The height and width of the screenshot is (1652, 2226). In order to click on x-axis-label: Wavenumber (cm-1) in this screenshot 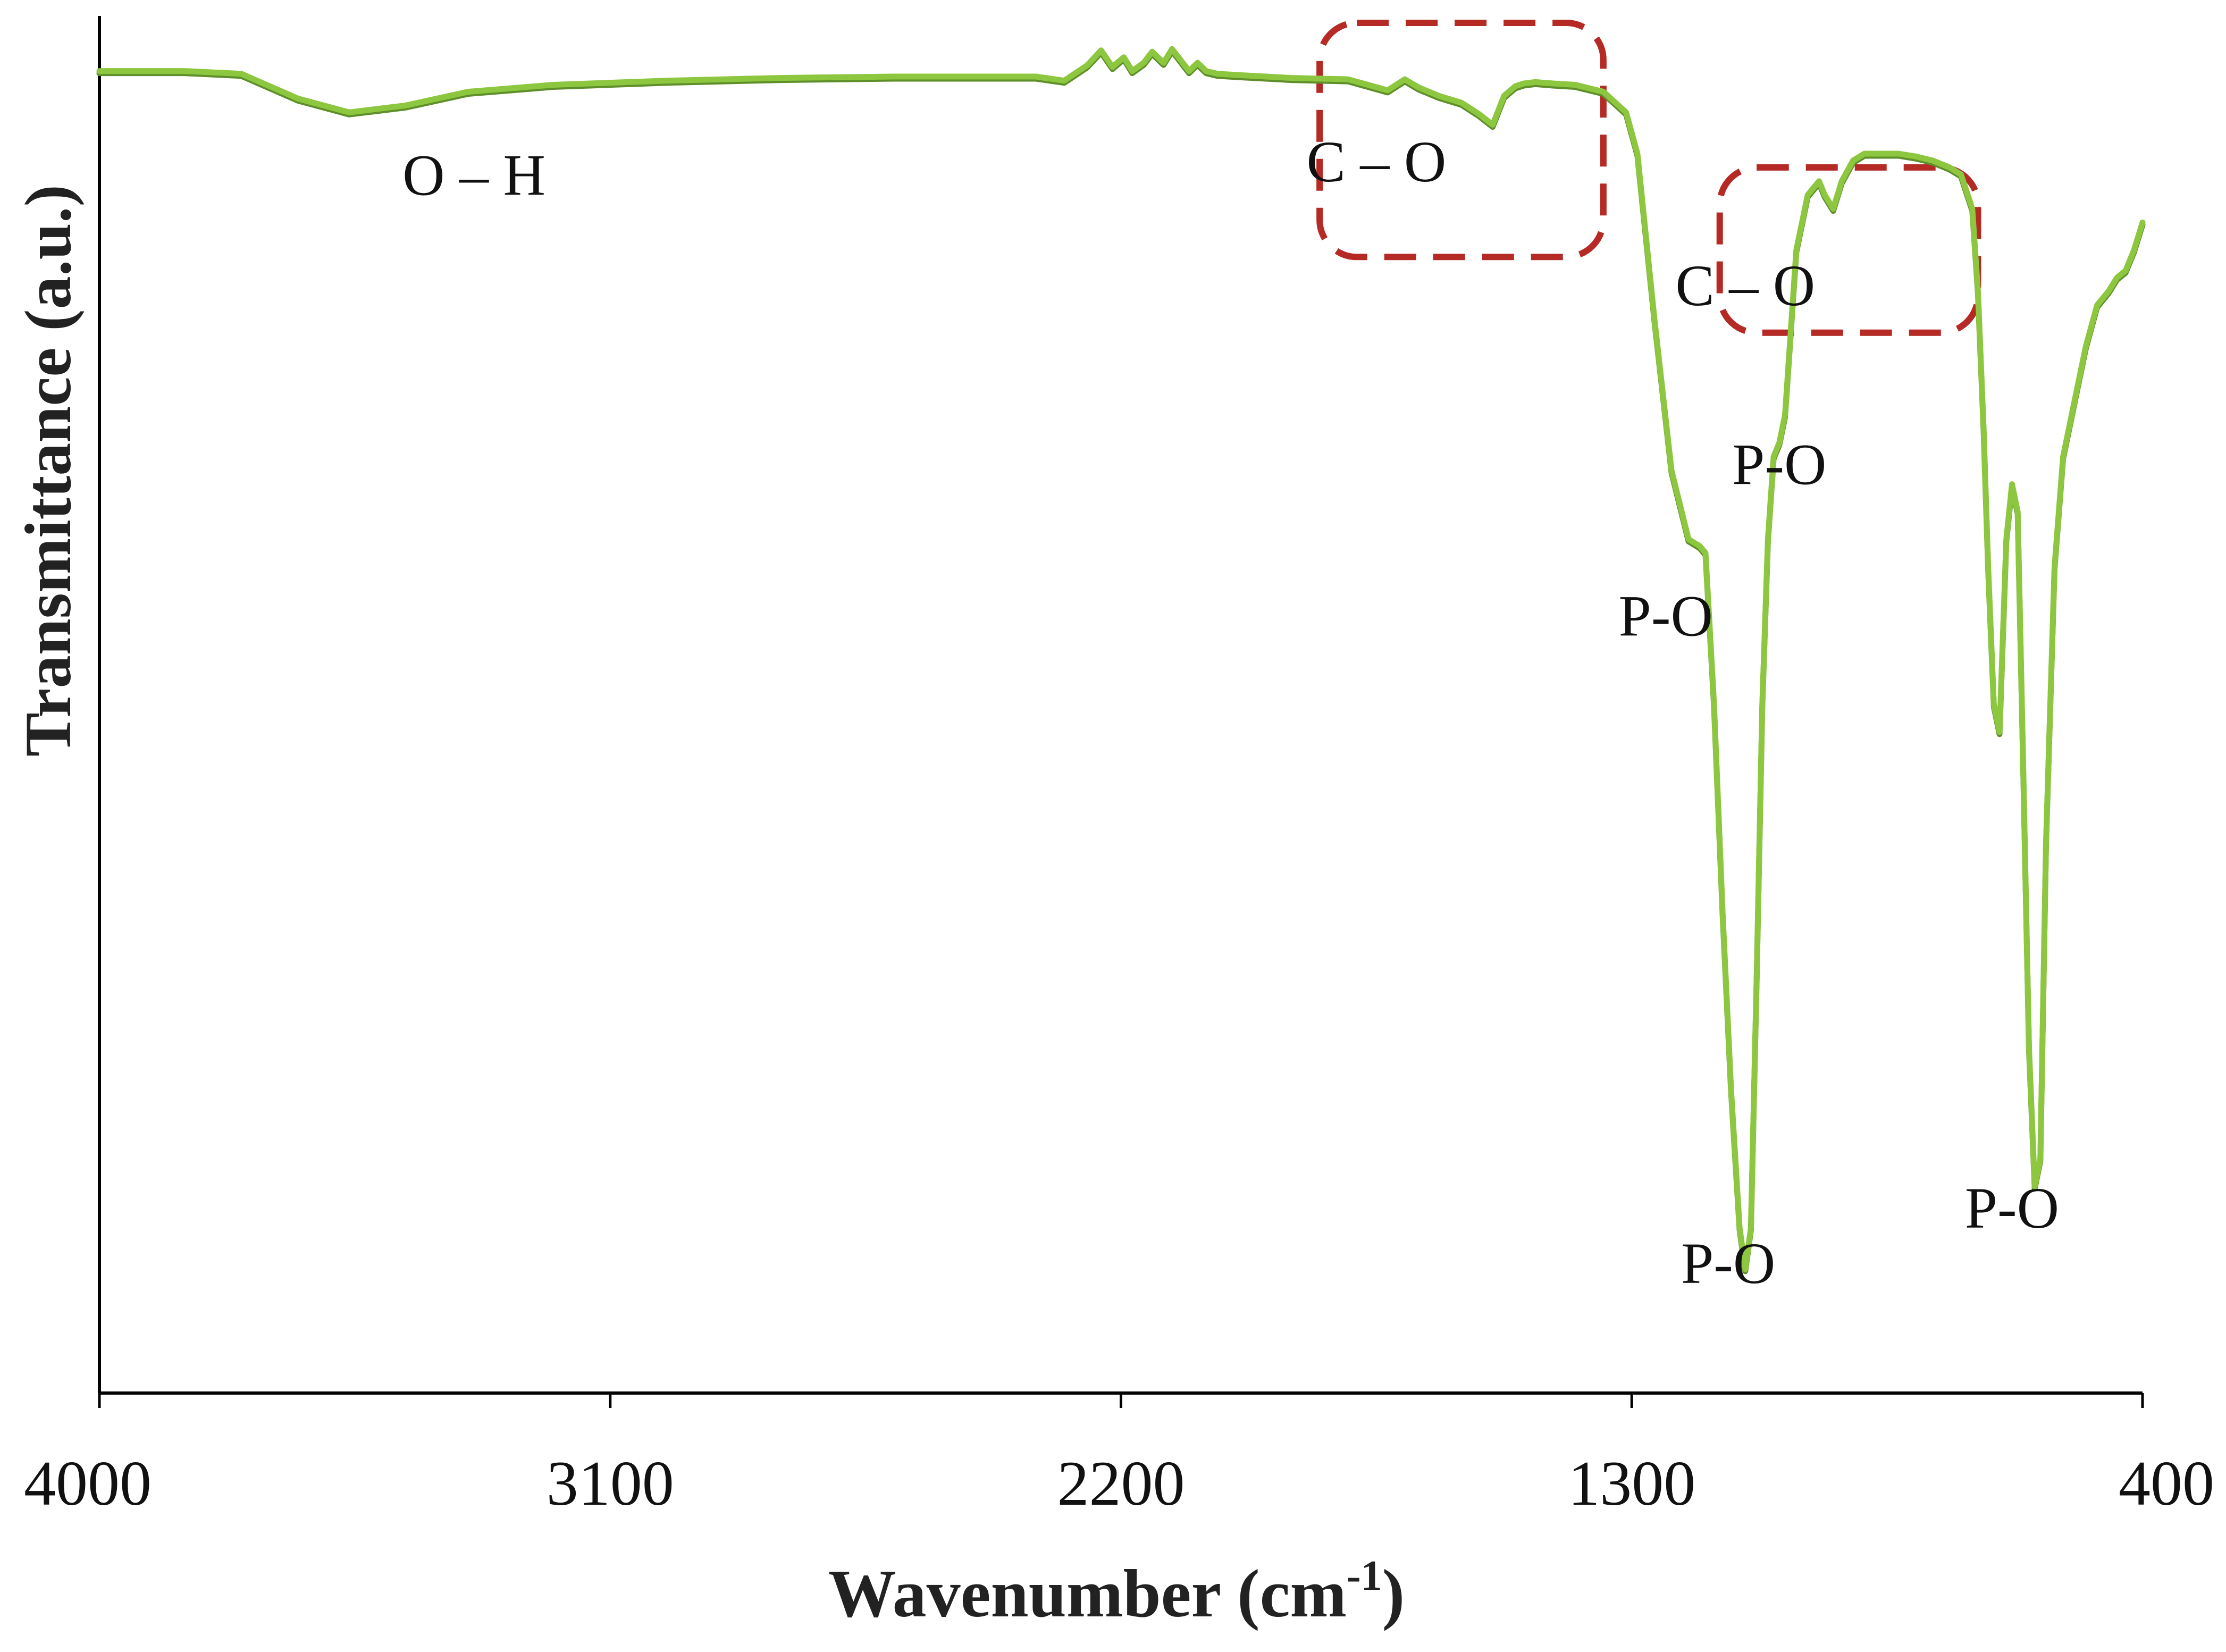, I will do `click(1116, 1592)`.